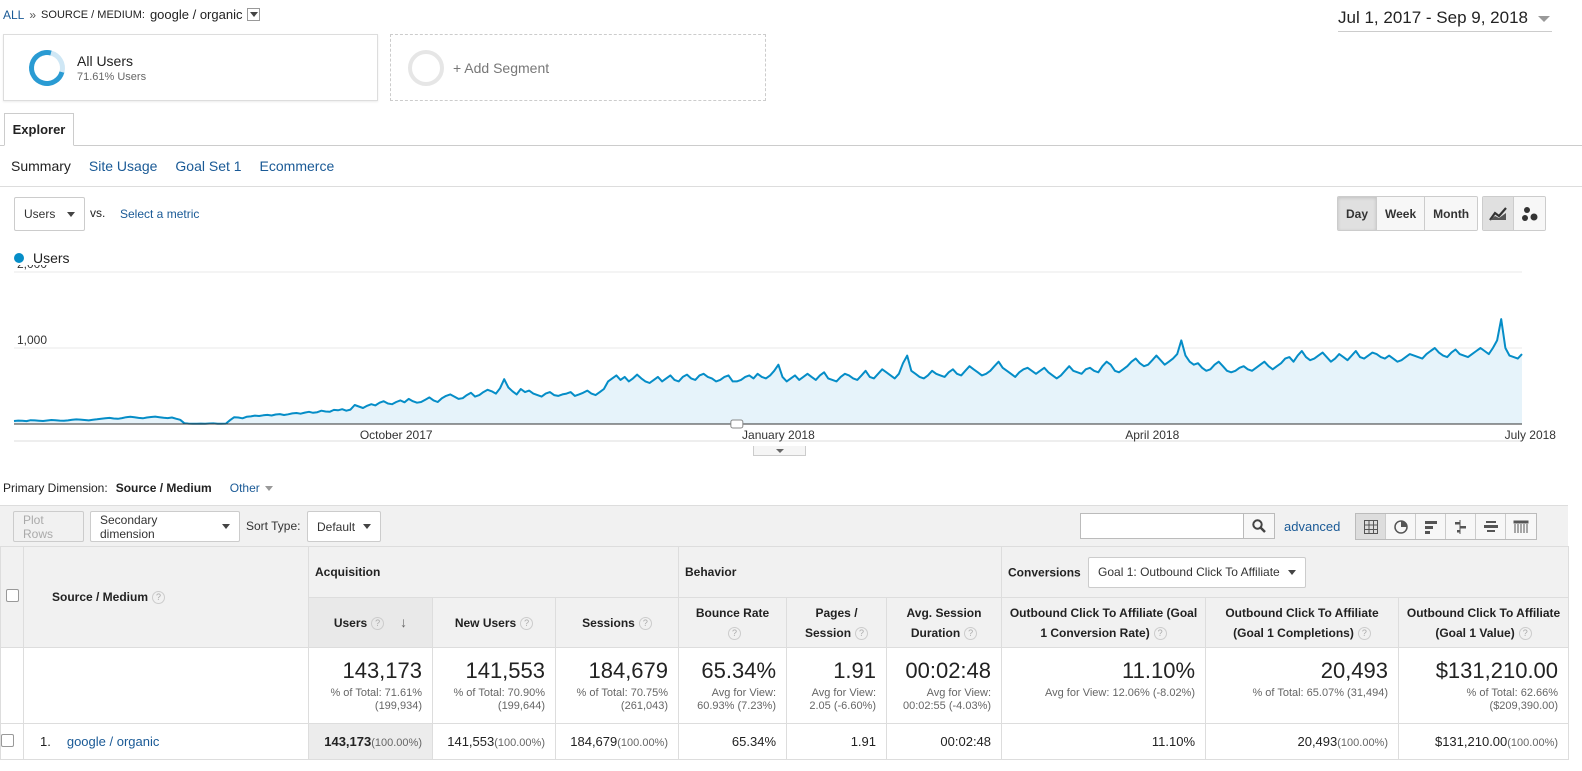 The image size is (1582, 771). Describe the element at coordinates (1197, 572) in the screenshot. I see `goal-selector-dropdown: Goal 1: Outbound Click To Affiliate` at that location.